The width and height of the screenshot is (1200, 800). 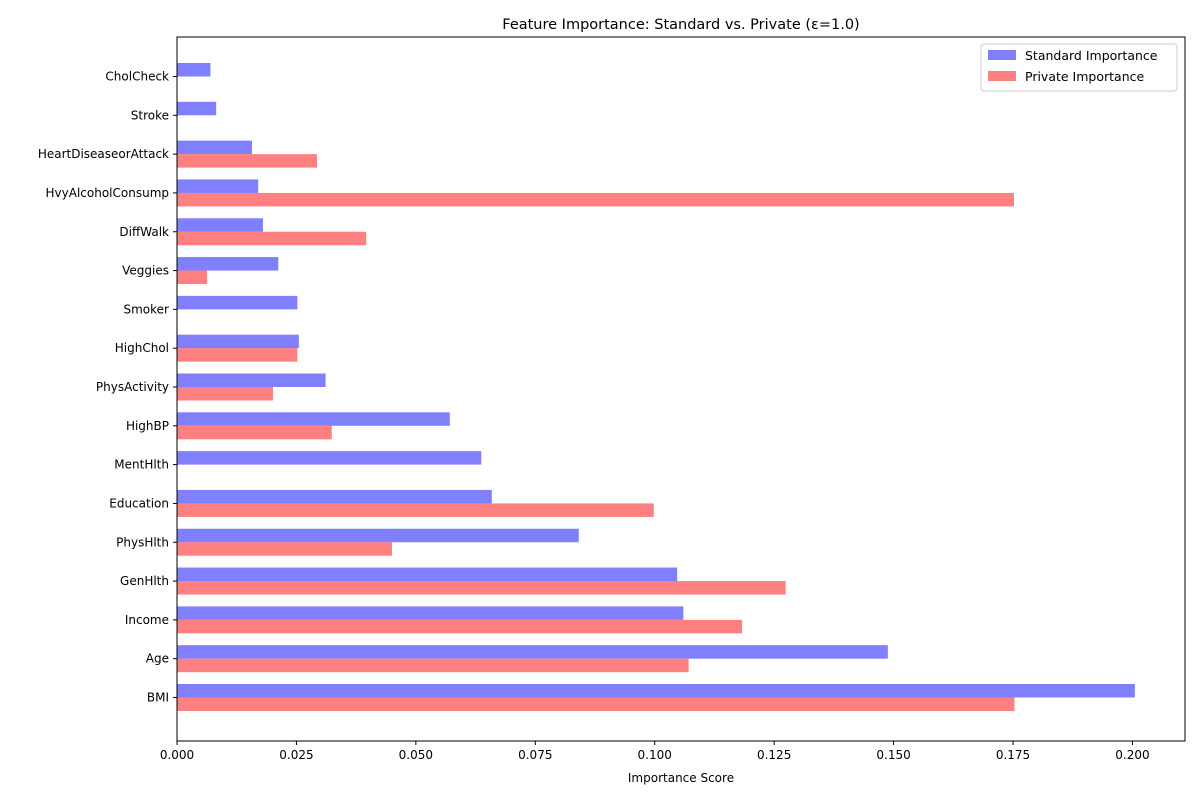 I want to click on y-tick-label-veggies: Veggies, so click(x=145, y=271).